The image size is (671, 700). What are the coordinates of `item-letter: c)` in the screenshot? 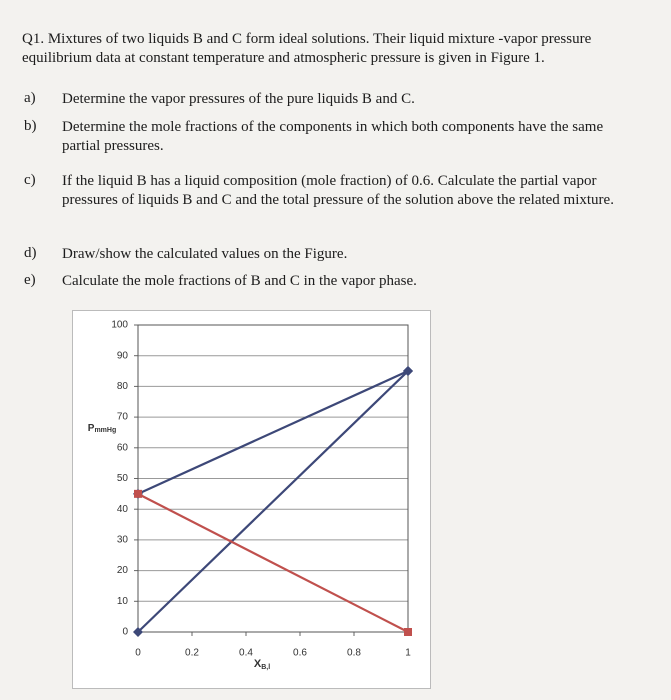 It's located at (30, 180).